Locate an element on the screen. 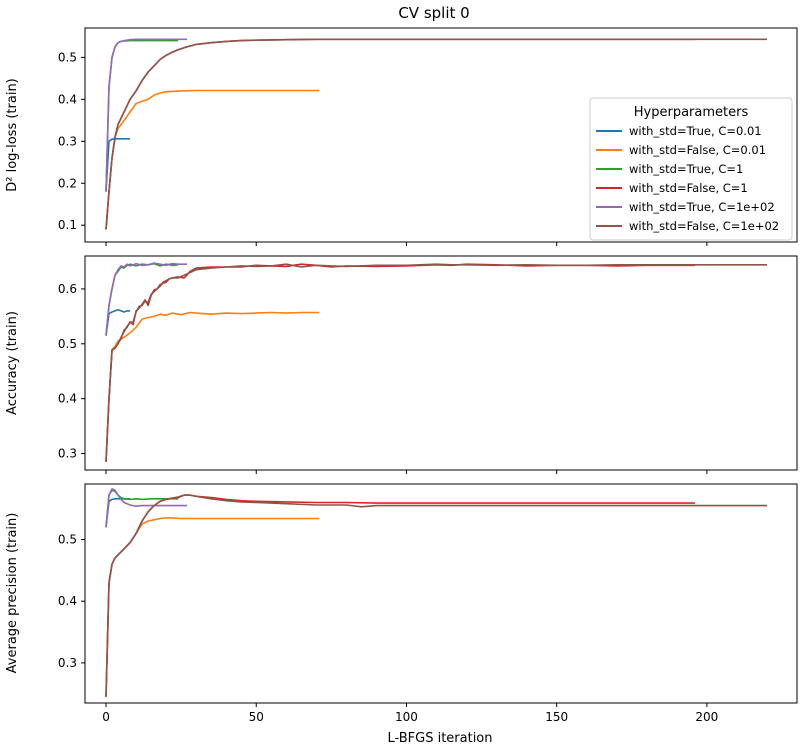 This screenshot has height=750, width=800. legend-entry-label: with_std=False, C=1 is located at coordinates (688, 188).